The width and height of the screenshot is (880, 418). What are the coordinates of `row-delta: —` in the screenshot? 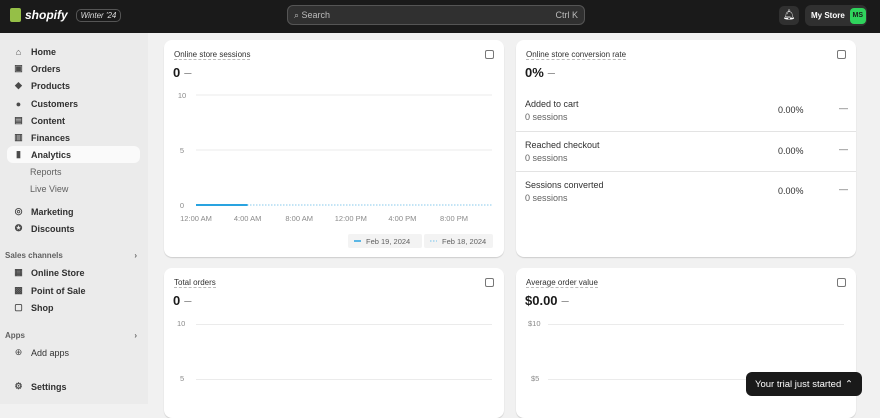 It's located at (843, 108).